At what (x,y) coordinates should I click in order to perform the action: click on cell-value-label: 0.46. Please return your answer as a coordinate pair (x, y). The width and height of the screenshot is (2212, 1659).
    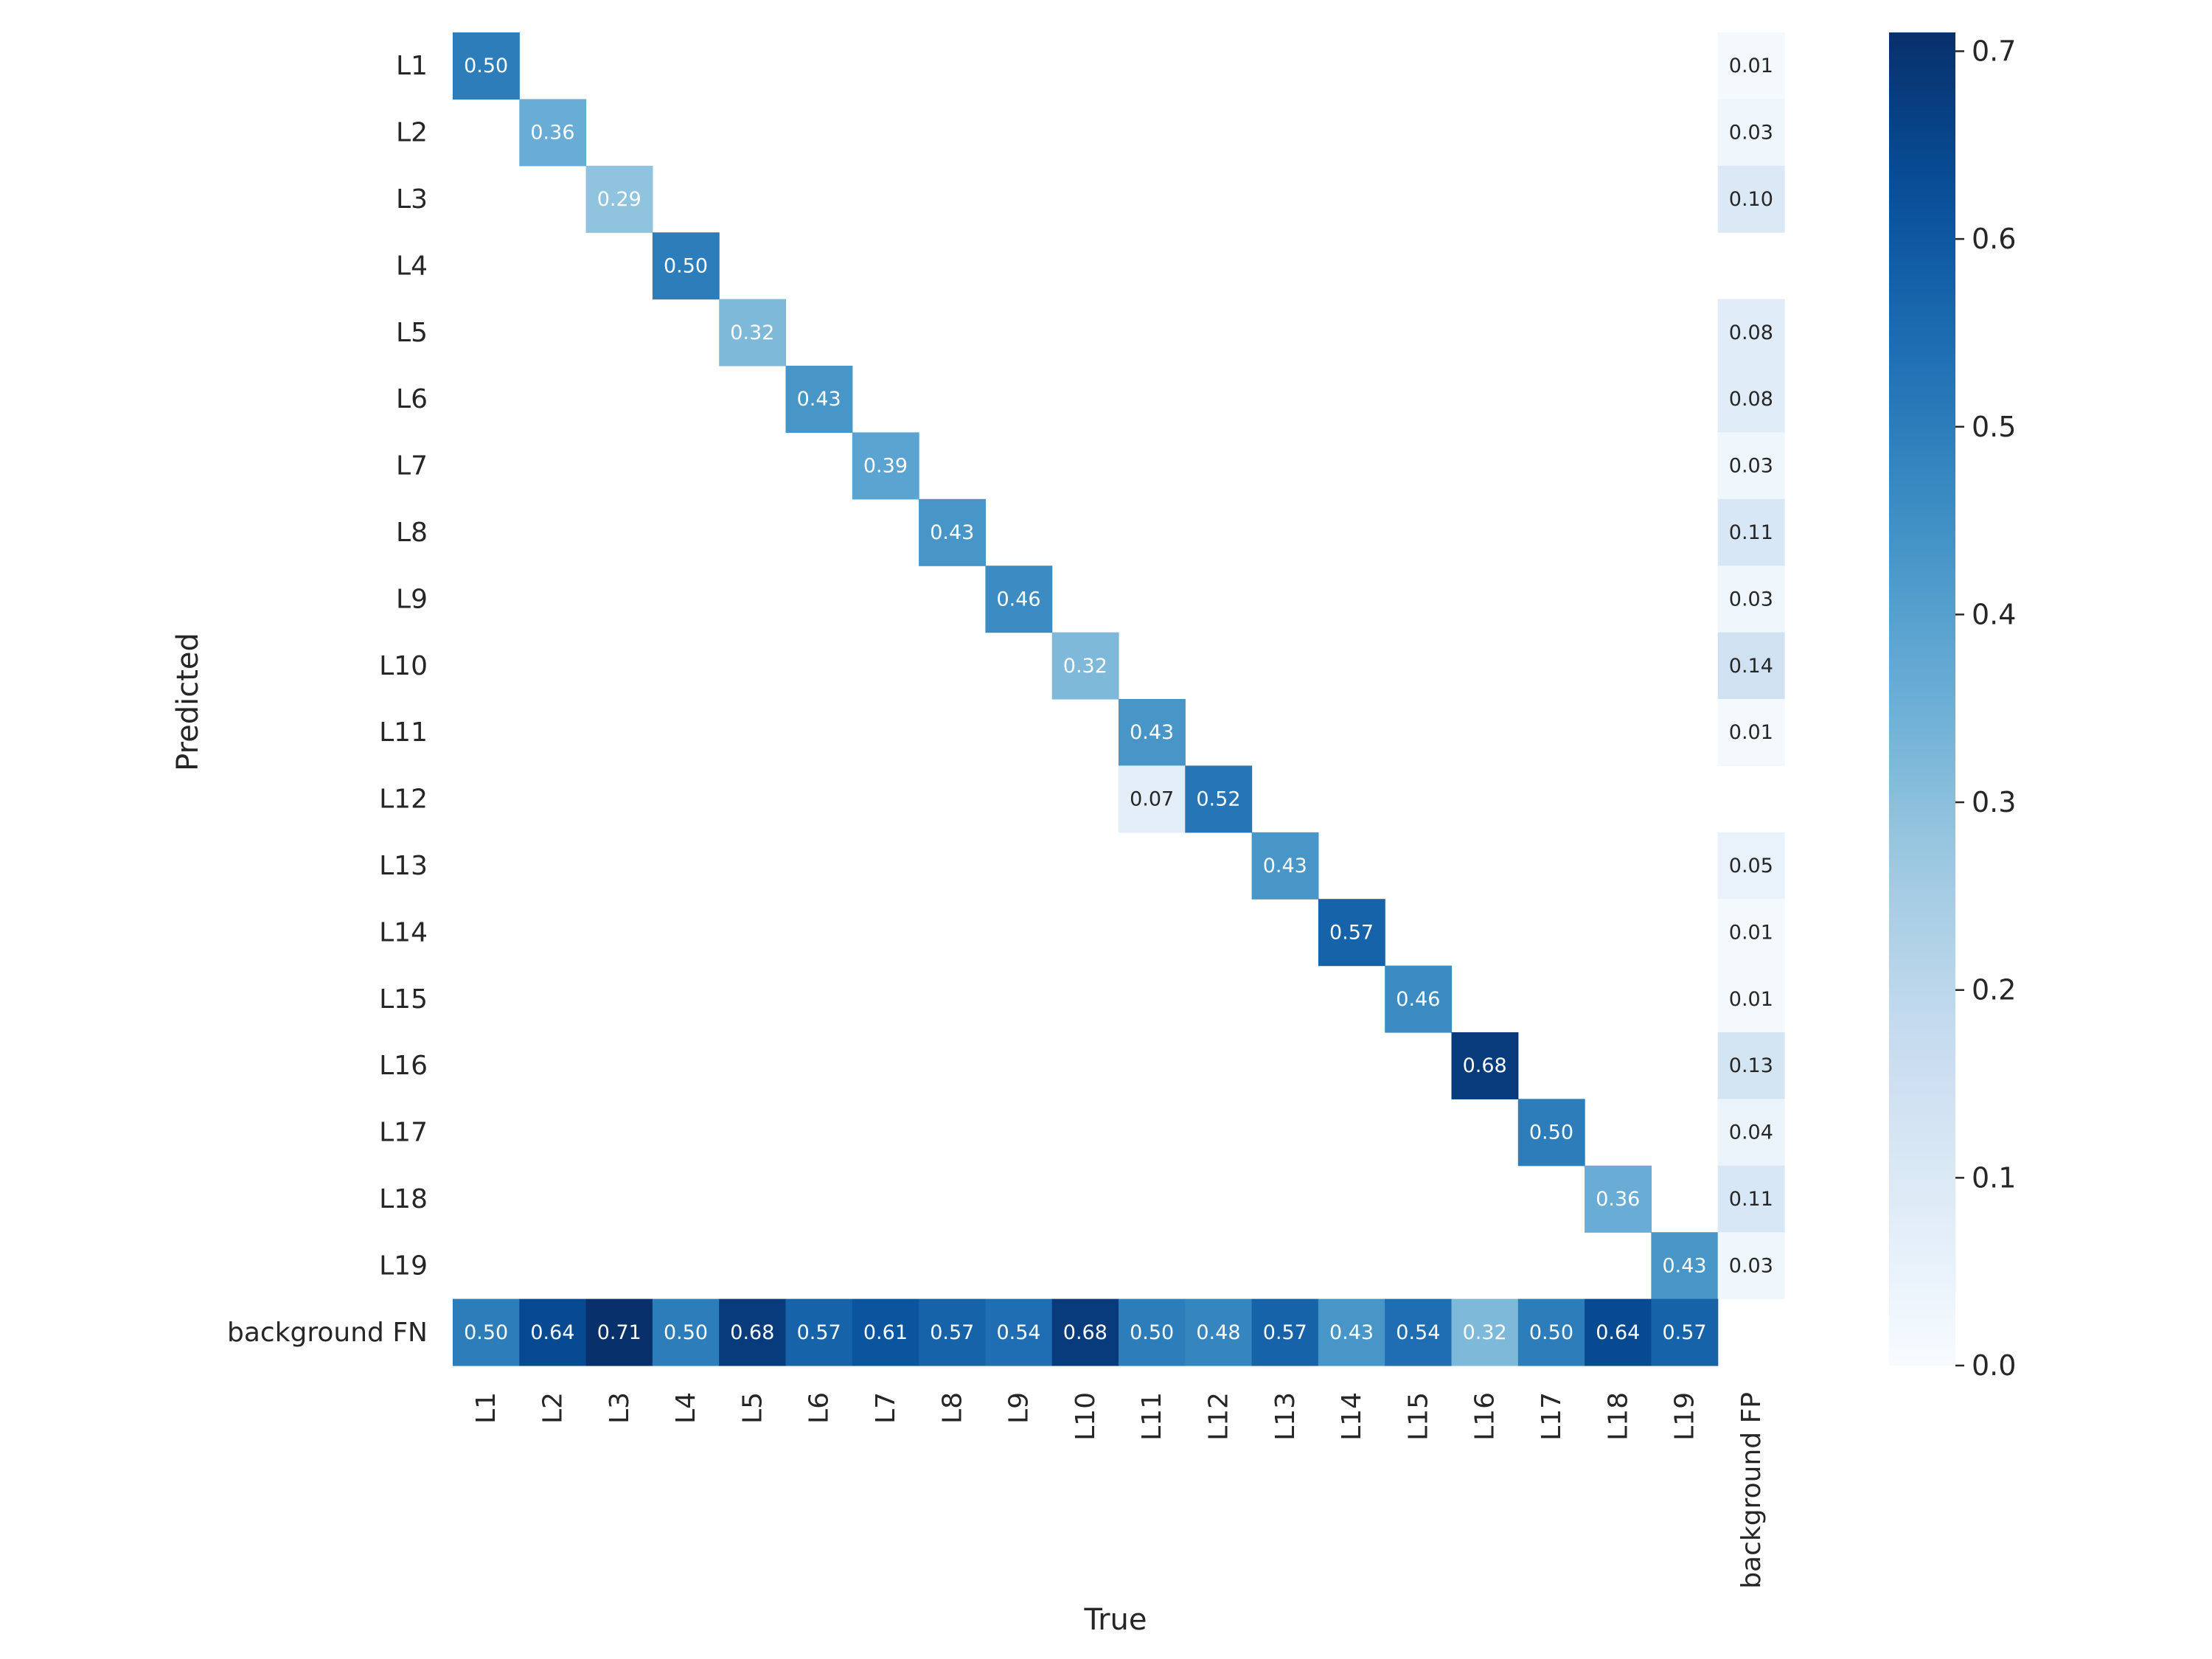
    Looking at the image, I should click on (1418, 999).